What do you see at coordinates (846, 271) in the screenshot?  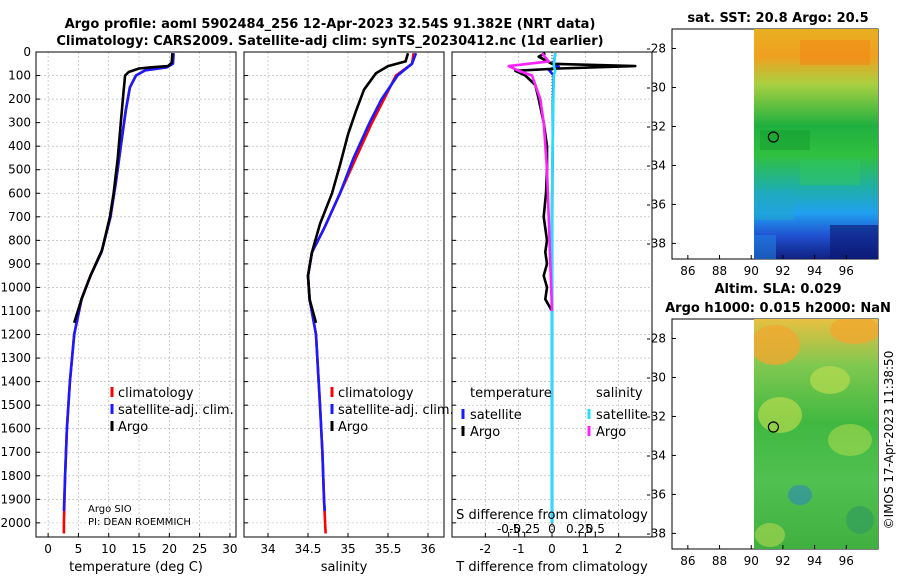 I see `sst-map-xtick-label: 96` at bounding box center [846, 271].